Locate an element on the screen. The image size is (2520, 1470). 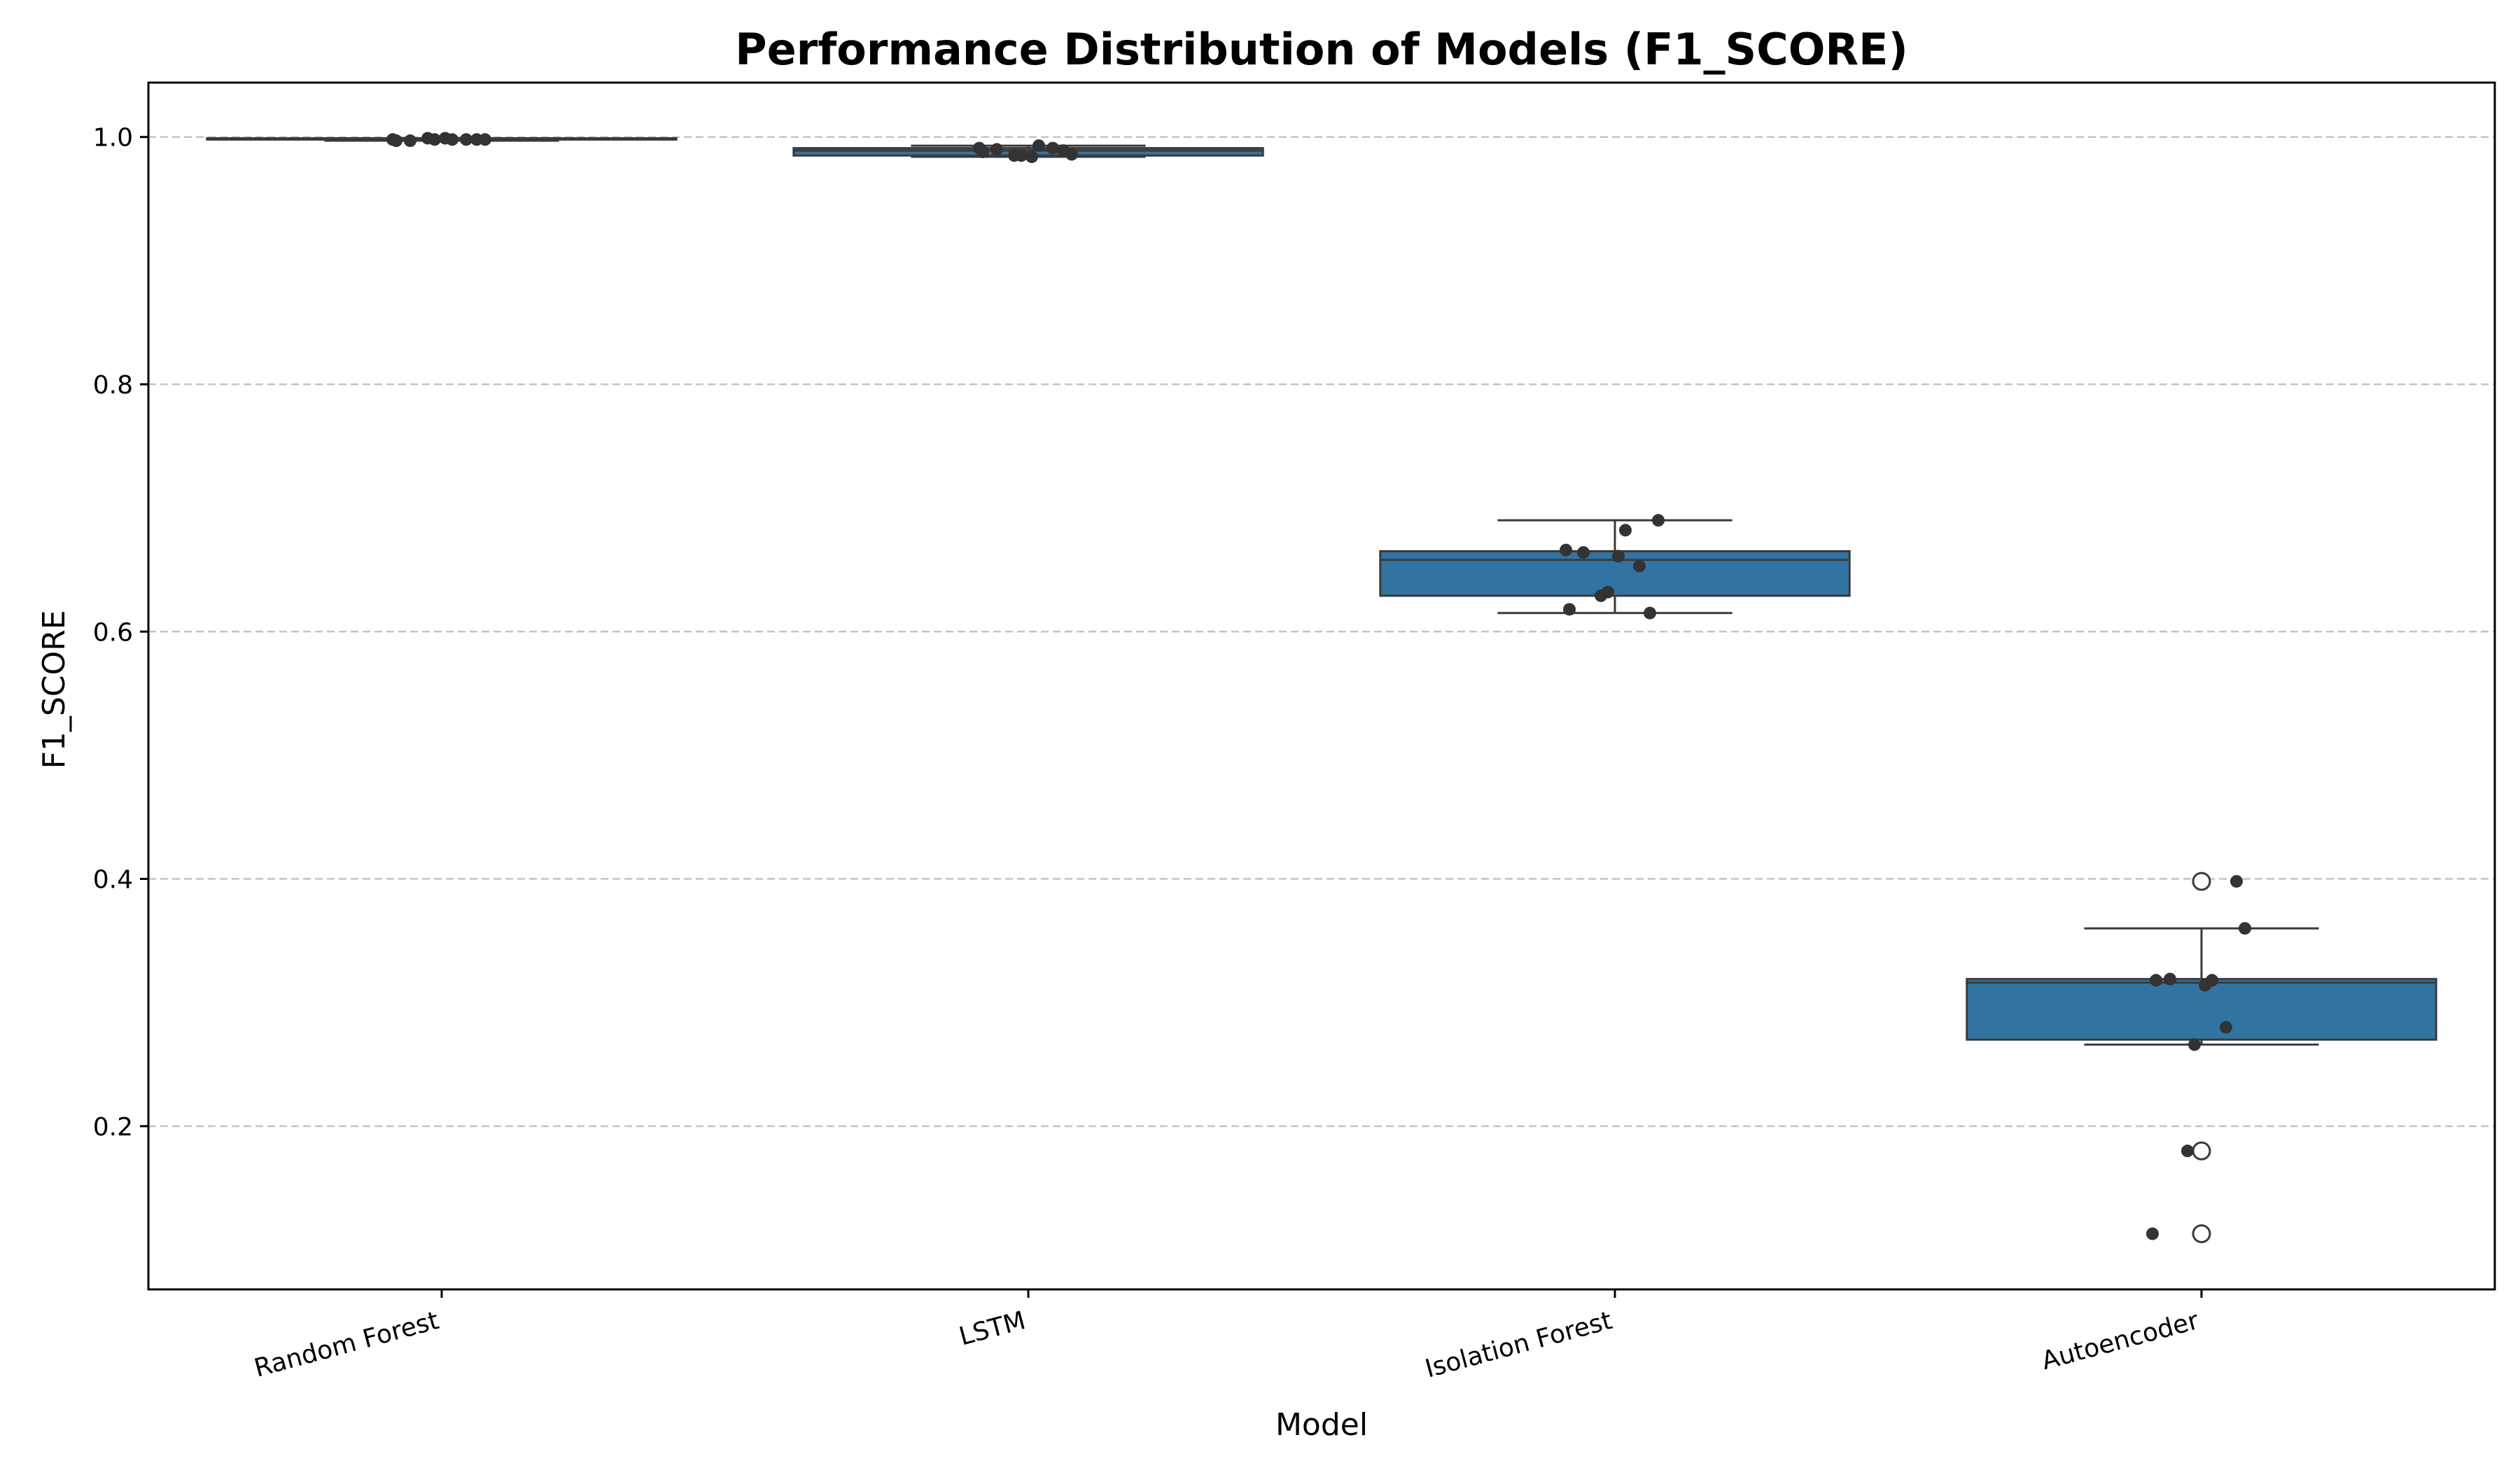
y-tick-label: 0.6 is located at coordinates (113, 632).